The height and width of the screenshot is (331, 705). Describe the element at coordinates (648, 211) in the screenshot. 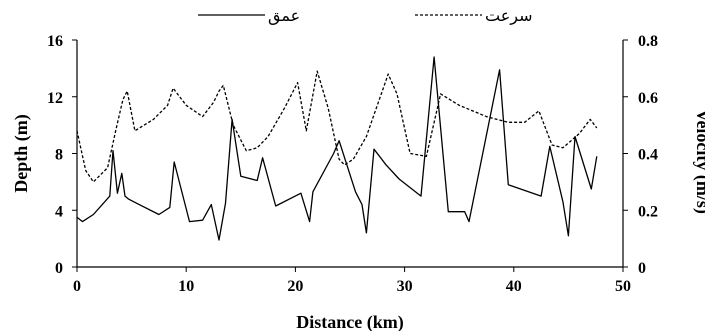

I see `y-right-tick-label: 0.2` at that location.